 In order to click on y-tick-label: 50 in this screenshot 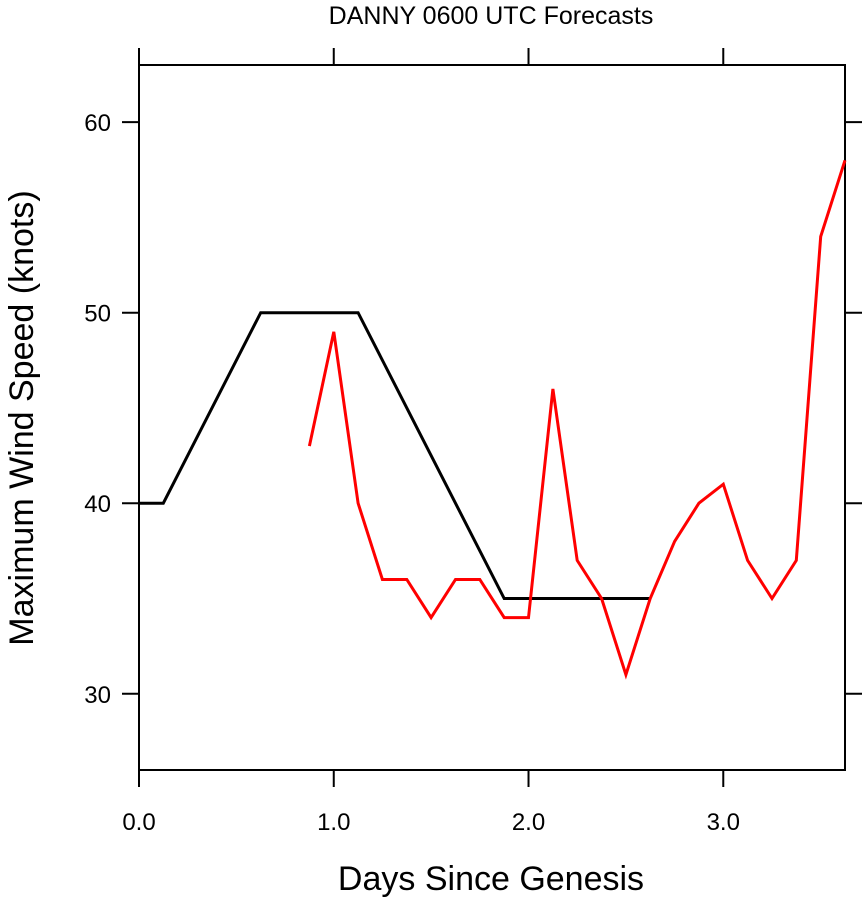, I will do `click(97, 314)`.